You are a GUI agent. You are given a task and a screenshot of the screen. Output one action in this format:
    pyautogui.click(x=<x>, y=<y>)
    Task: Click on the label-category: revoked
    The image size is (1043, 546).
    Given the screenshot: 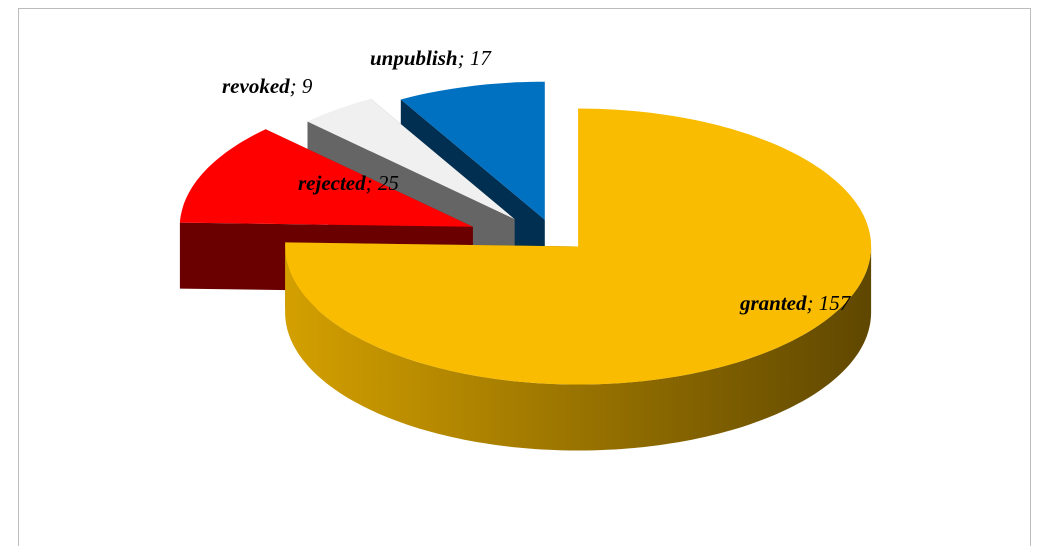 What is the action you would take?
    pyautogui.click(x=256, y=86)
    